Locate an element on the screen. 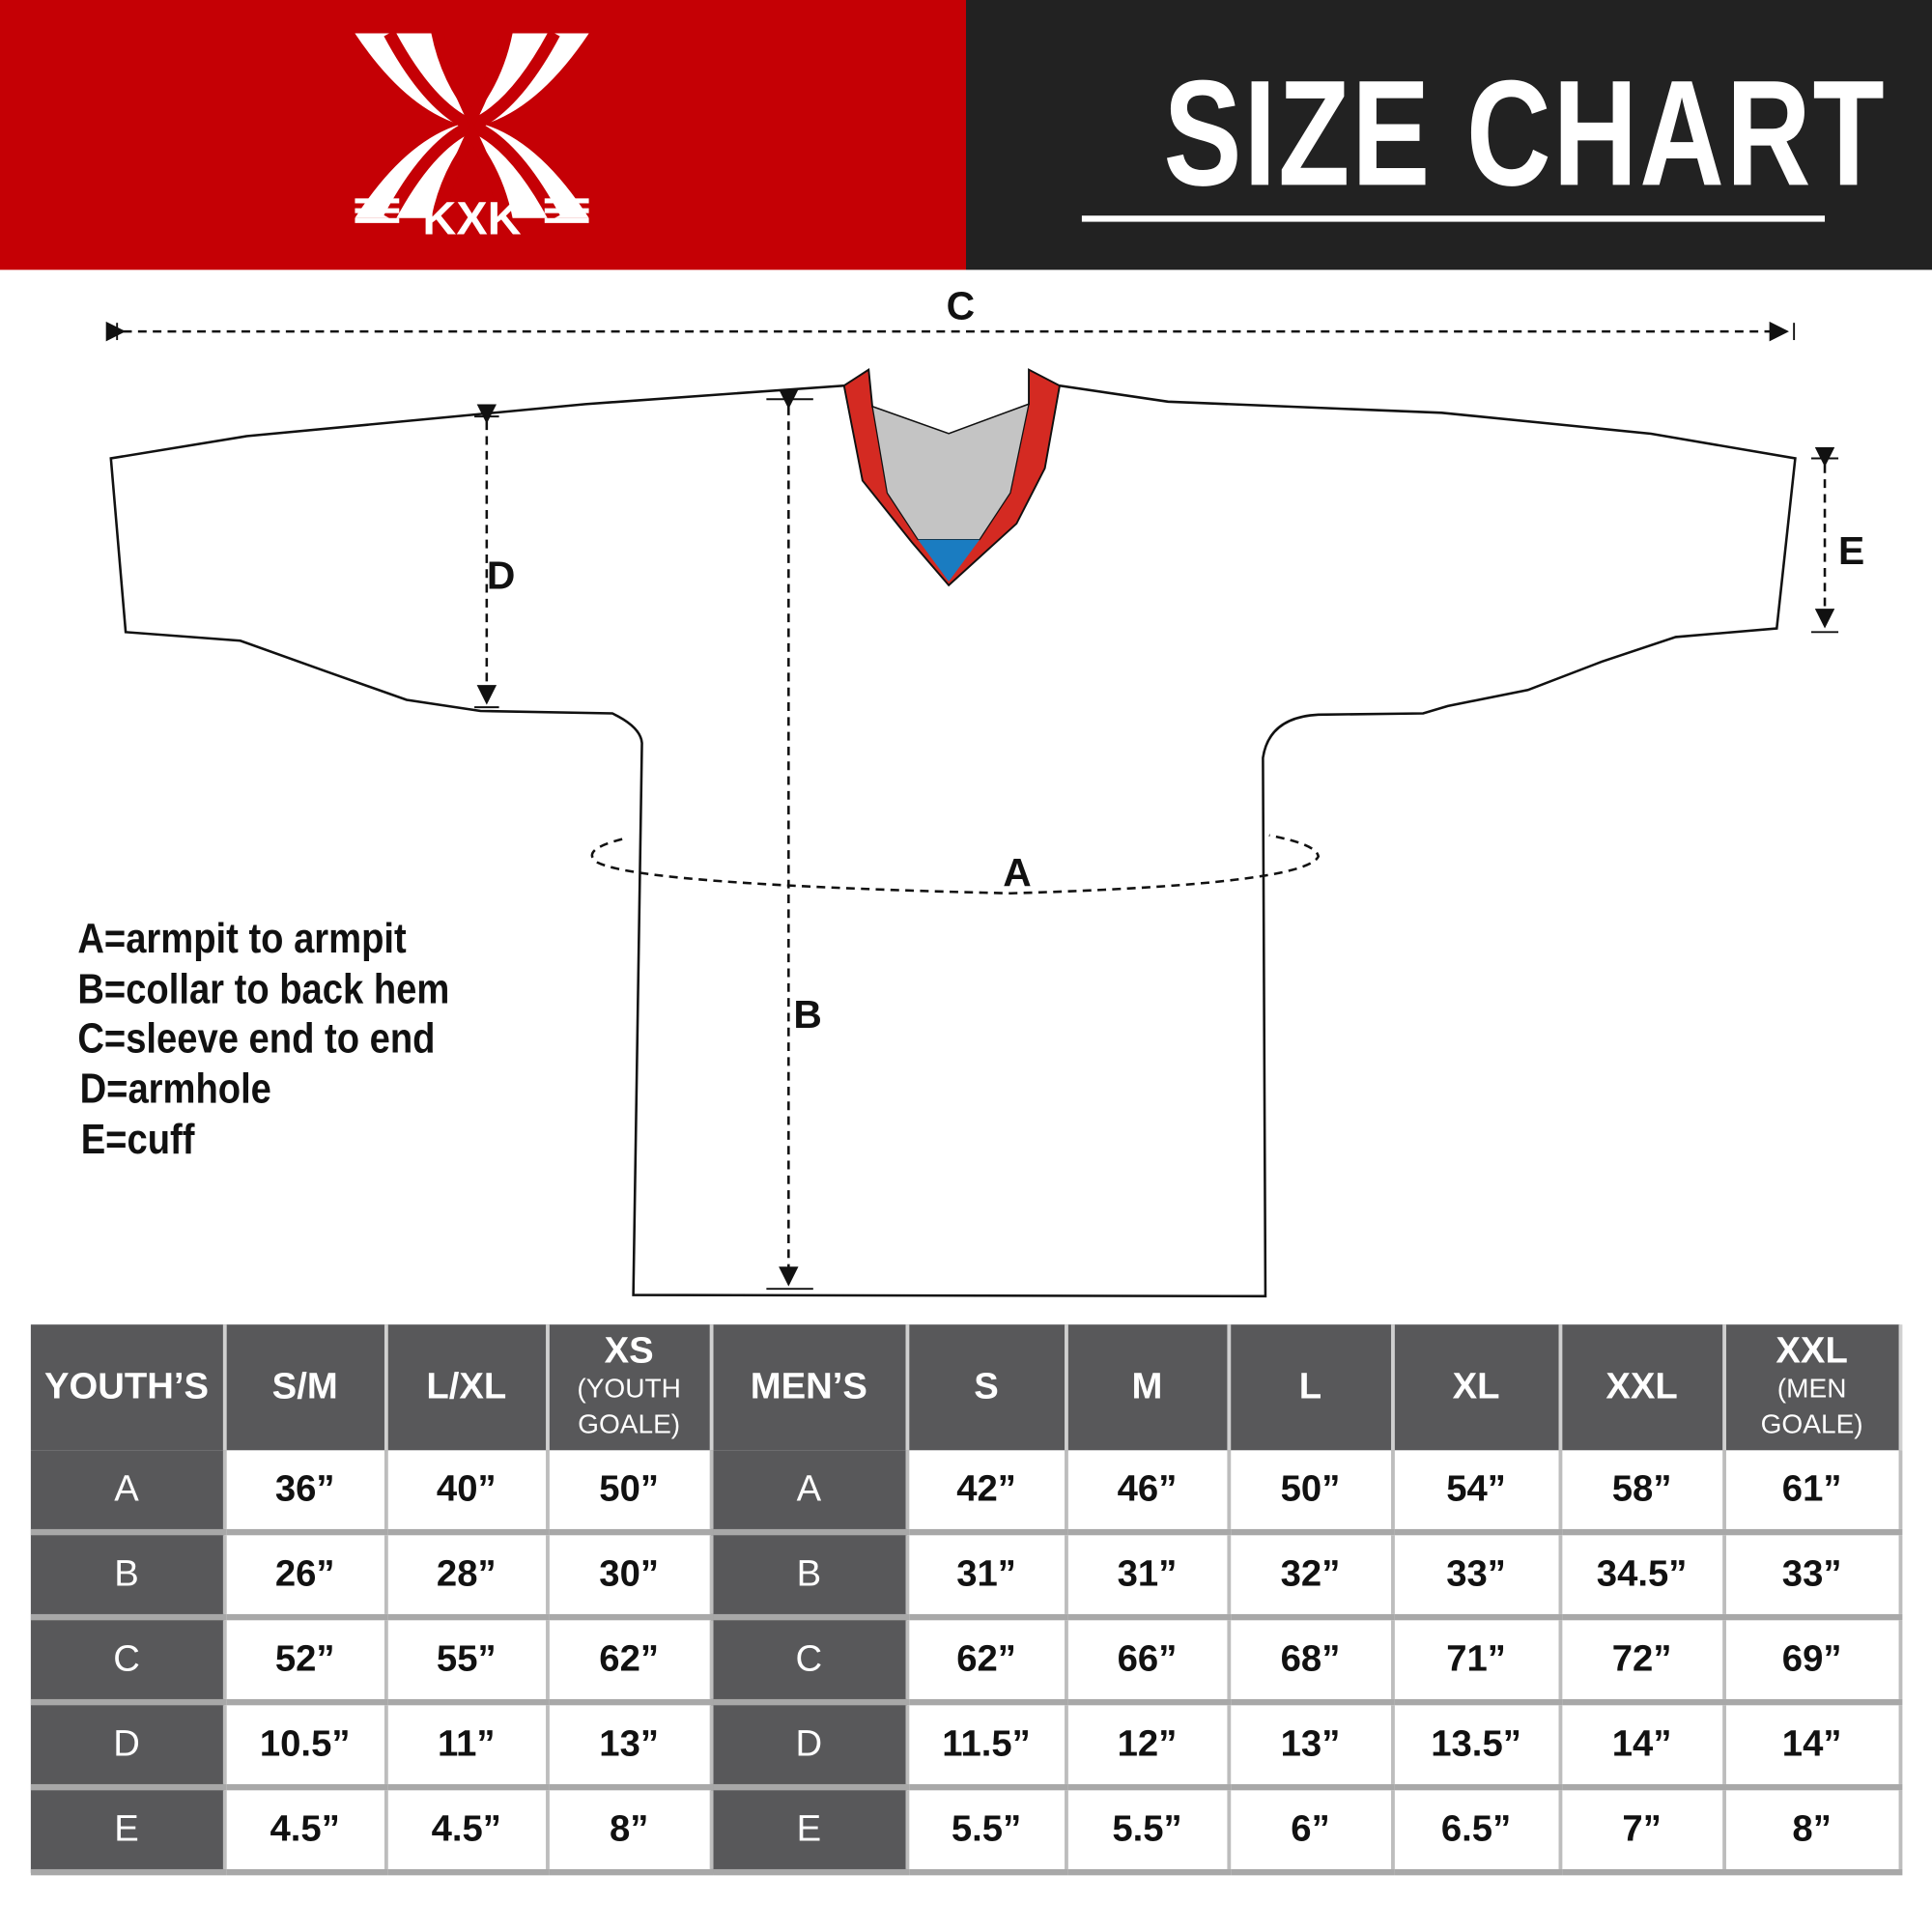  row-header: A is located at coordinates (128, 1493).